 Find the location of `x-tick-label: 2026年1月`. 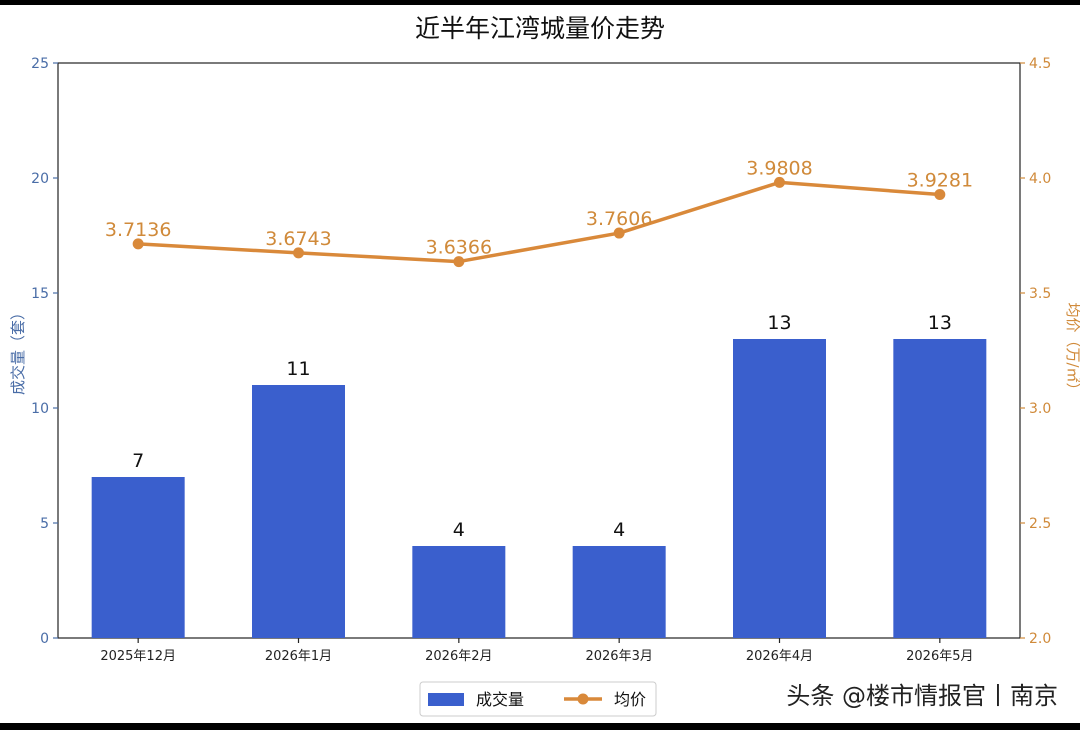

x-tick-label: 2026年1月 is located at coordinates (298, 656).